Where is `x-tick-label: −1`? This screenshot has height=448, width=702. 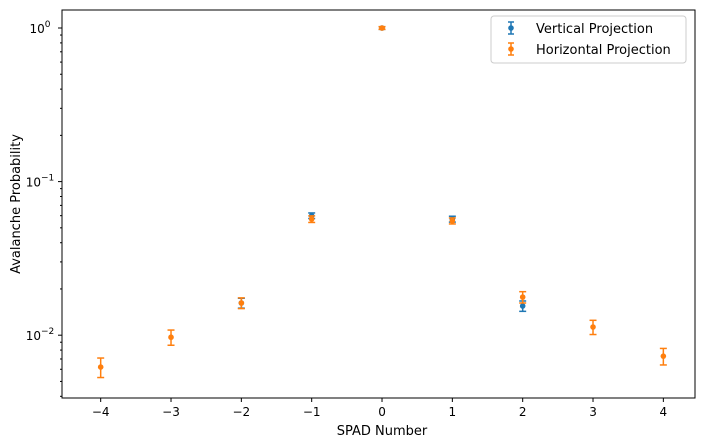
x-tick-label: −1 is located at coordinates (312, 412).